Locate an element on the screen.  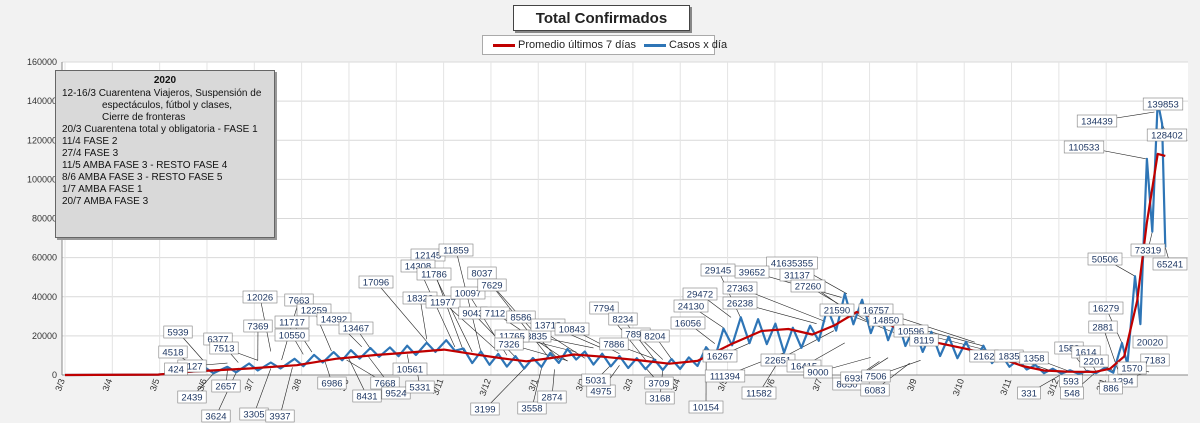
data-label: 9000 is located at coordinates (817, 373).